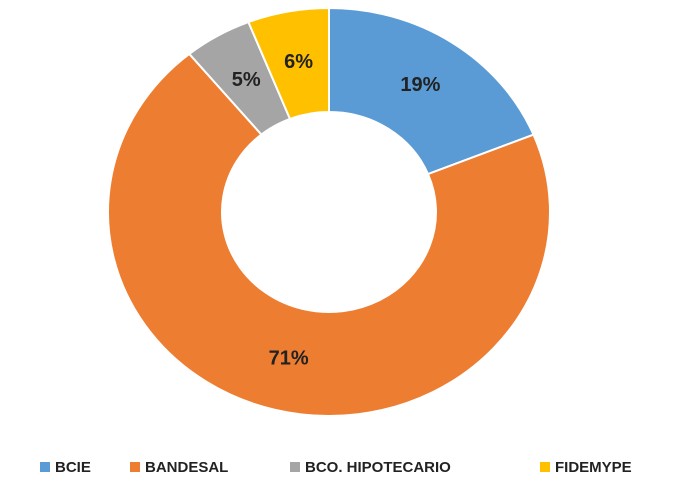 This screenshot has width=680, height=486. What do you see at coordinates (378, 467) in the screenshot?
I see `legend-label: BCO. HIPOTECARIO` at bounding box center [378, 467].